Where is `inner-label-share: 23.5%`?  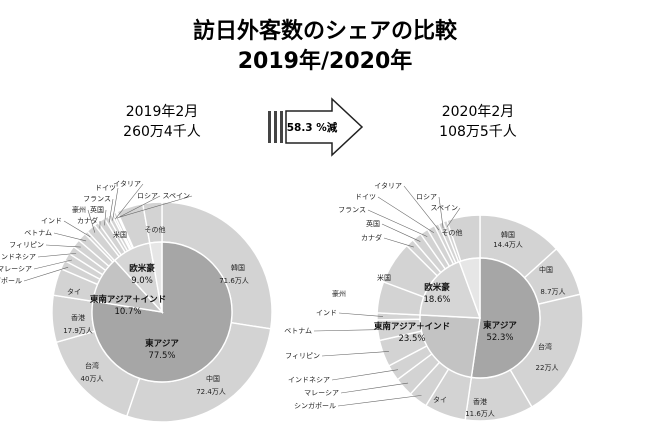
inner-label-share: 23.5% is located at coordinates (411, 339).